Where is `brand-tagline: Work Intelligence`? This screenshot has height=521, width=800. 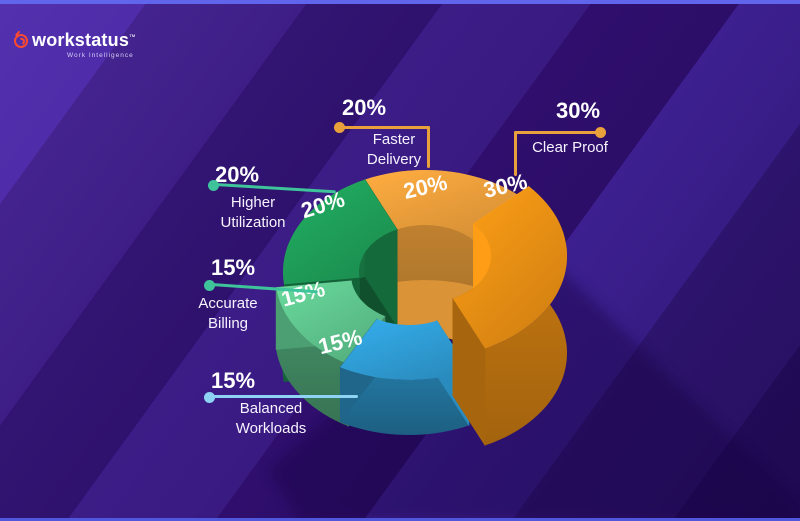 brand-tagline: Work Intelligence is located at coordinates (100, 55).